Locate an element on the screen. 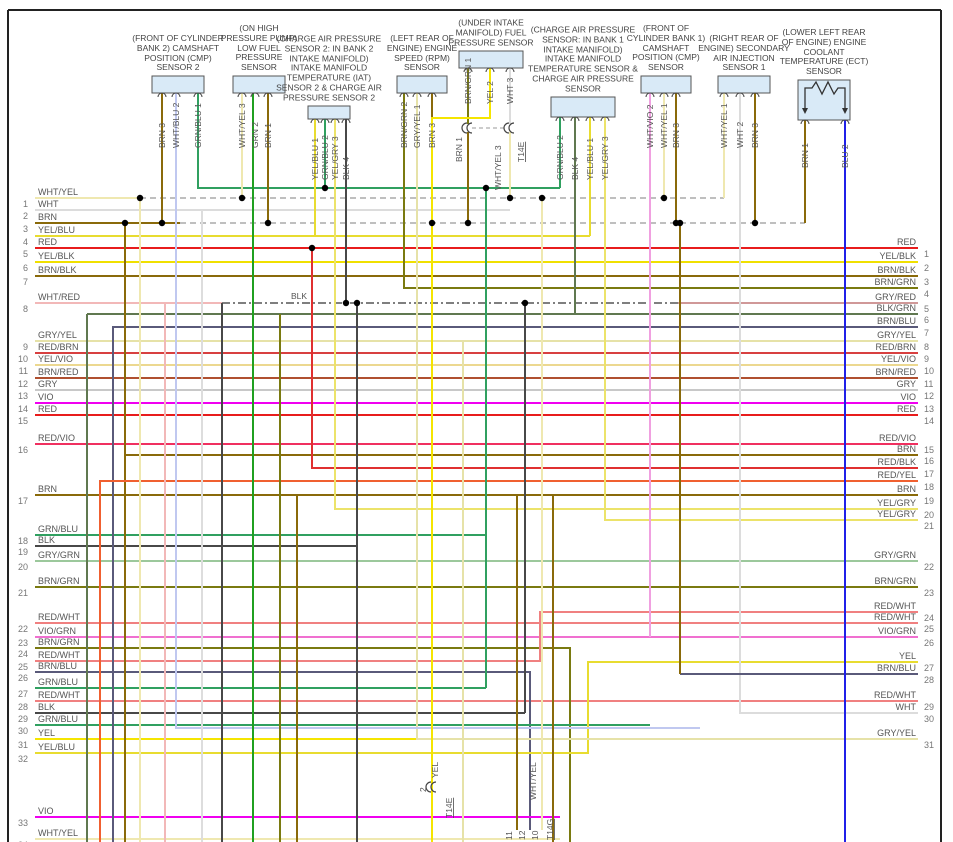 This screenshot has height=842, width=953. pin-label: WHT/YEL 3 is located at coordinates (242, 125).